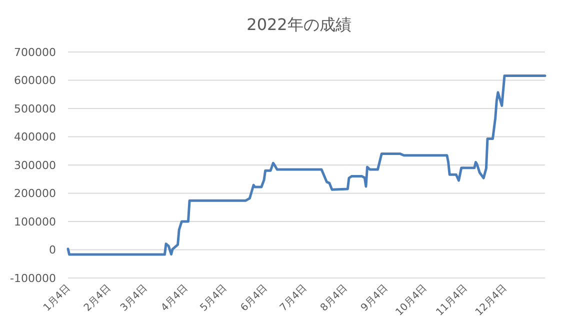  I want to click on x-tick-label: 11月4日, so click(452, 300).